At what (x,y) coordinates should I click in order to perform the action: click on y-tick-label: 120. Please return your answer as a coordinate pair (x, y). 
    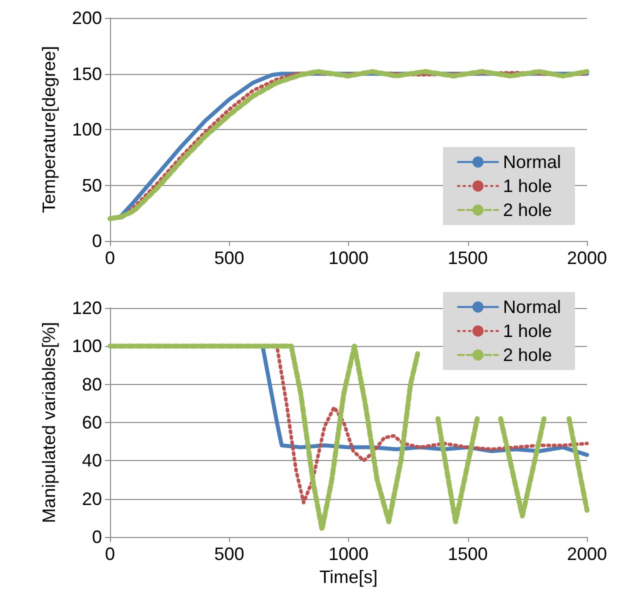
    Looking at the image, I should click on (87, 308).